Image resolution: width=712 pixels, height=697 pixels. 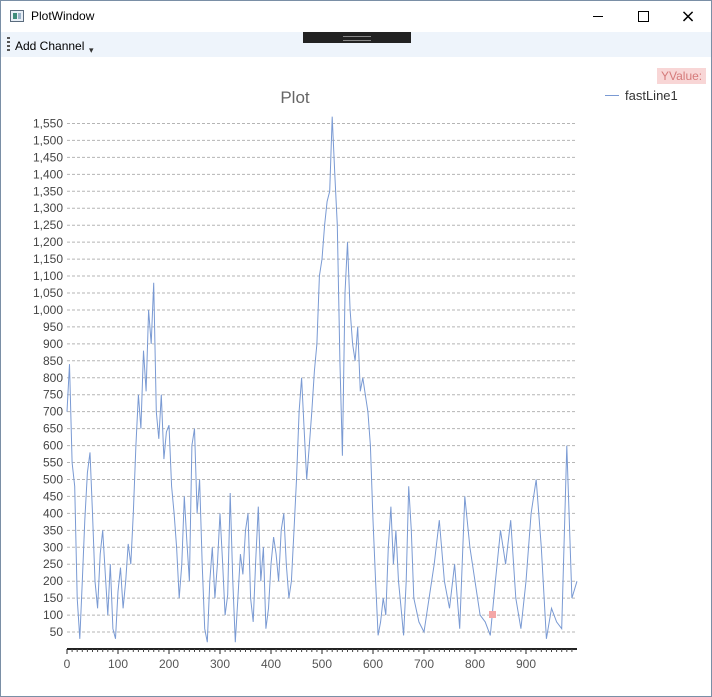 I want to click on title-bar: PlotWindow ×, so click(x=356, y=16).